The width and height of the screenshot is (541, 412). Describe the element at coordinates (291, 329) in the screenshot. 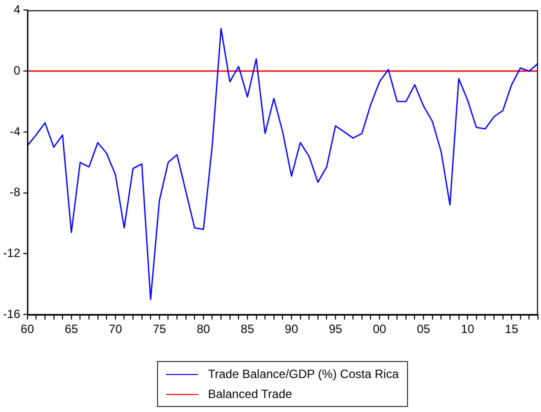

I see `x-tick-label: 90` at that location.